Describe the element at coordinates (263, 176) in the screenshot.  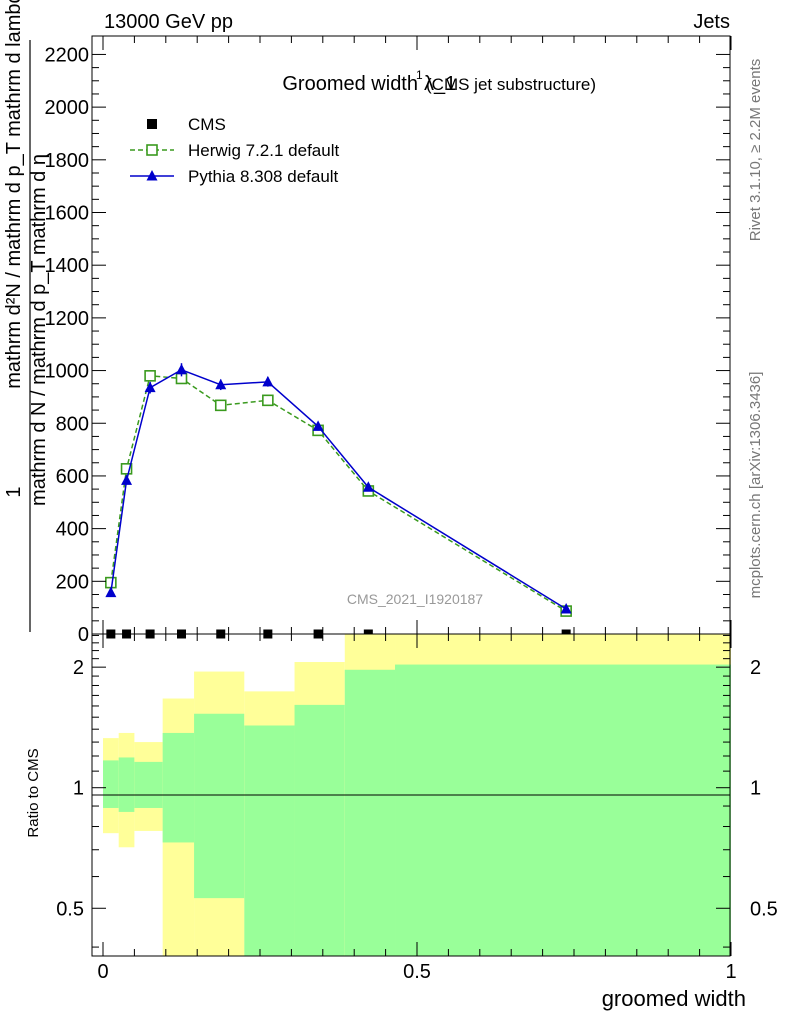
I see `legend-label: Pythia 8.308 default` at that location.